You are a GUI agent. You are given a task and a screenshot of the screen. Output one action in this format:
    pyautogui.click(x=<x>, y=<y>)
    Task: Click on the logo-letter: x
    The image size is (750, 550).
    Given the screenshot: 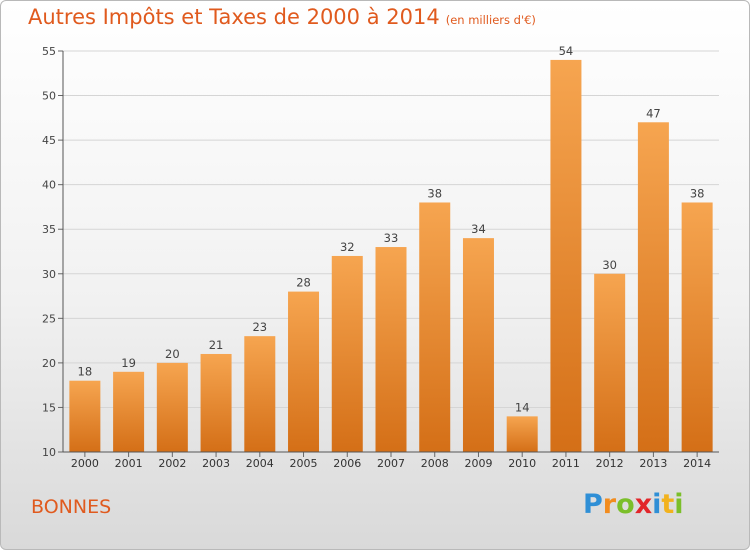 What is the action you would take?
    pyautogui.click(x=643, y=504)
    